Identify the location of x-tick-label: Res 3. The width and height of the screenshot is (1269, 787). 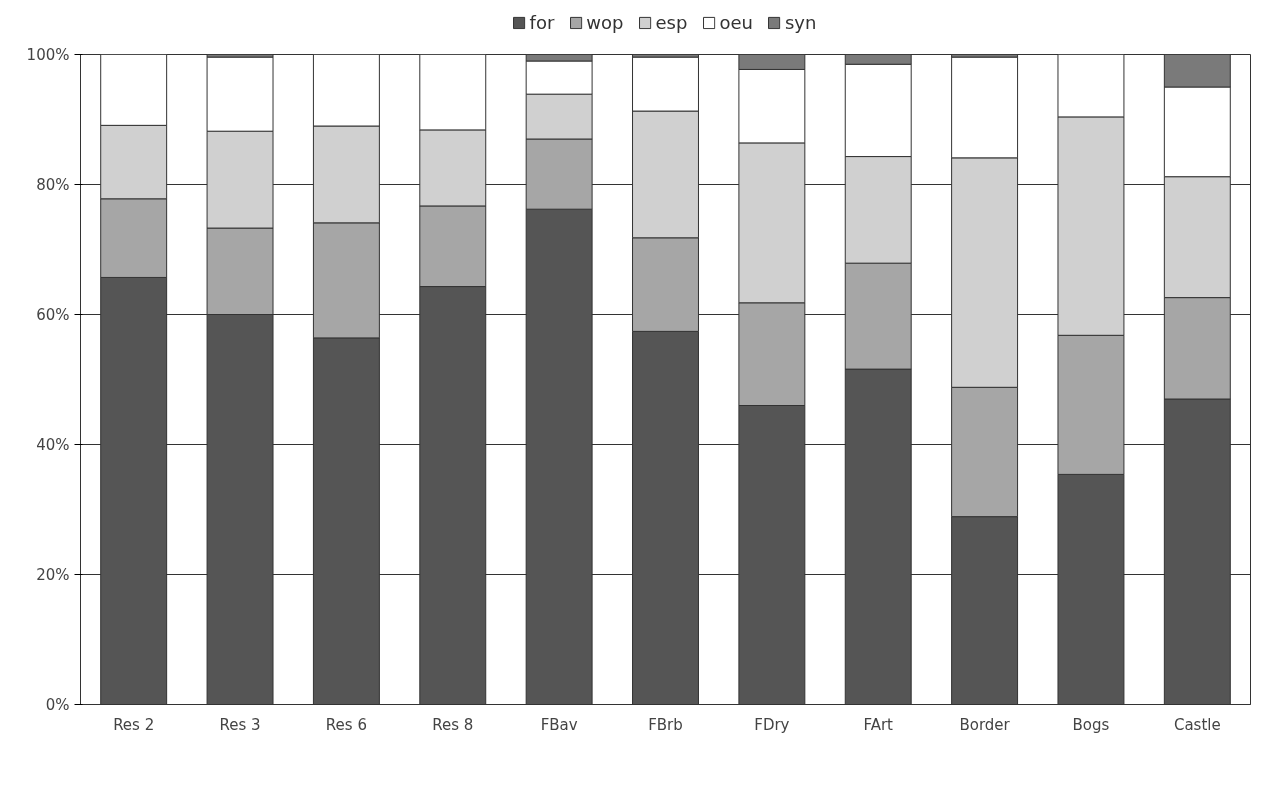
(240, 724).